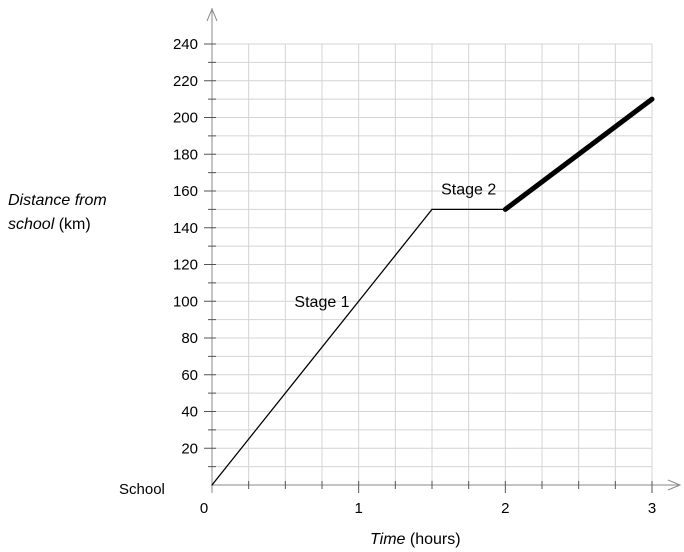 This screenshot has width=684, height=552. Describe the element at coordinates (428, 508) in the screenshot. I see `x-tick-labels: 0 1 2 3` at that location.